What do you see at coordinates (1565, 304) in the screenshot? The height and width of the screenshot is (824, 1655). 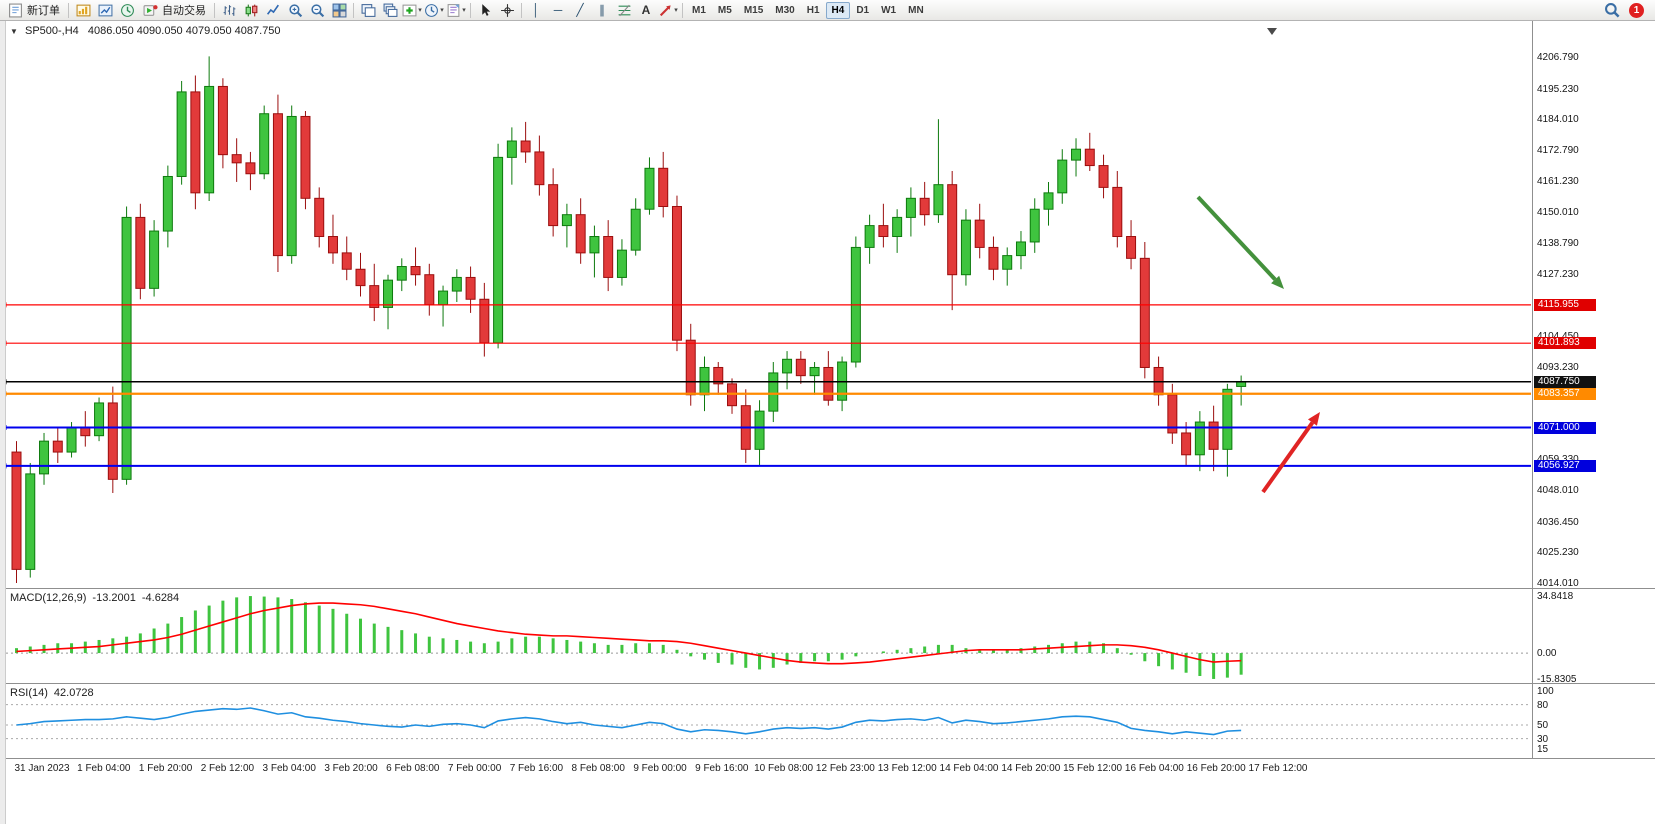 I see `price-badge-4115.955: 4115.955` at bounding box center [1565, 304].